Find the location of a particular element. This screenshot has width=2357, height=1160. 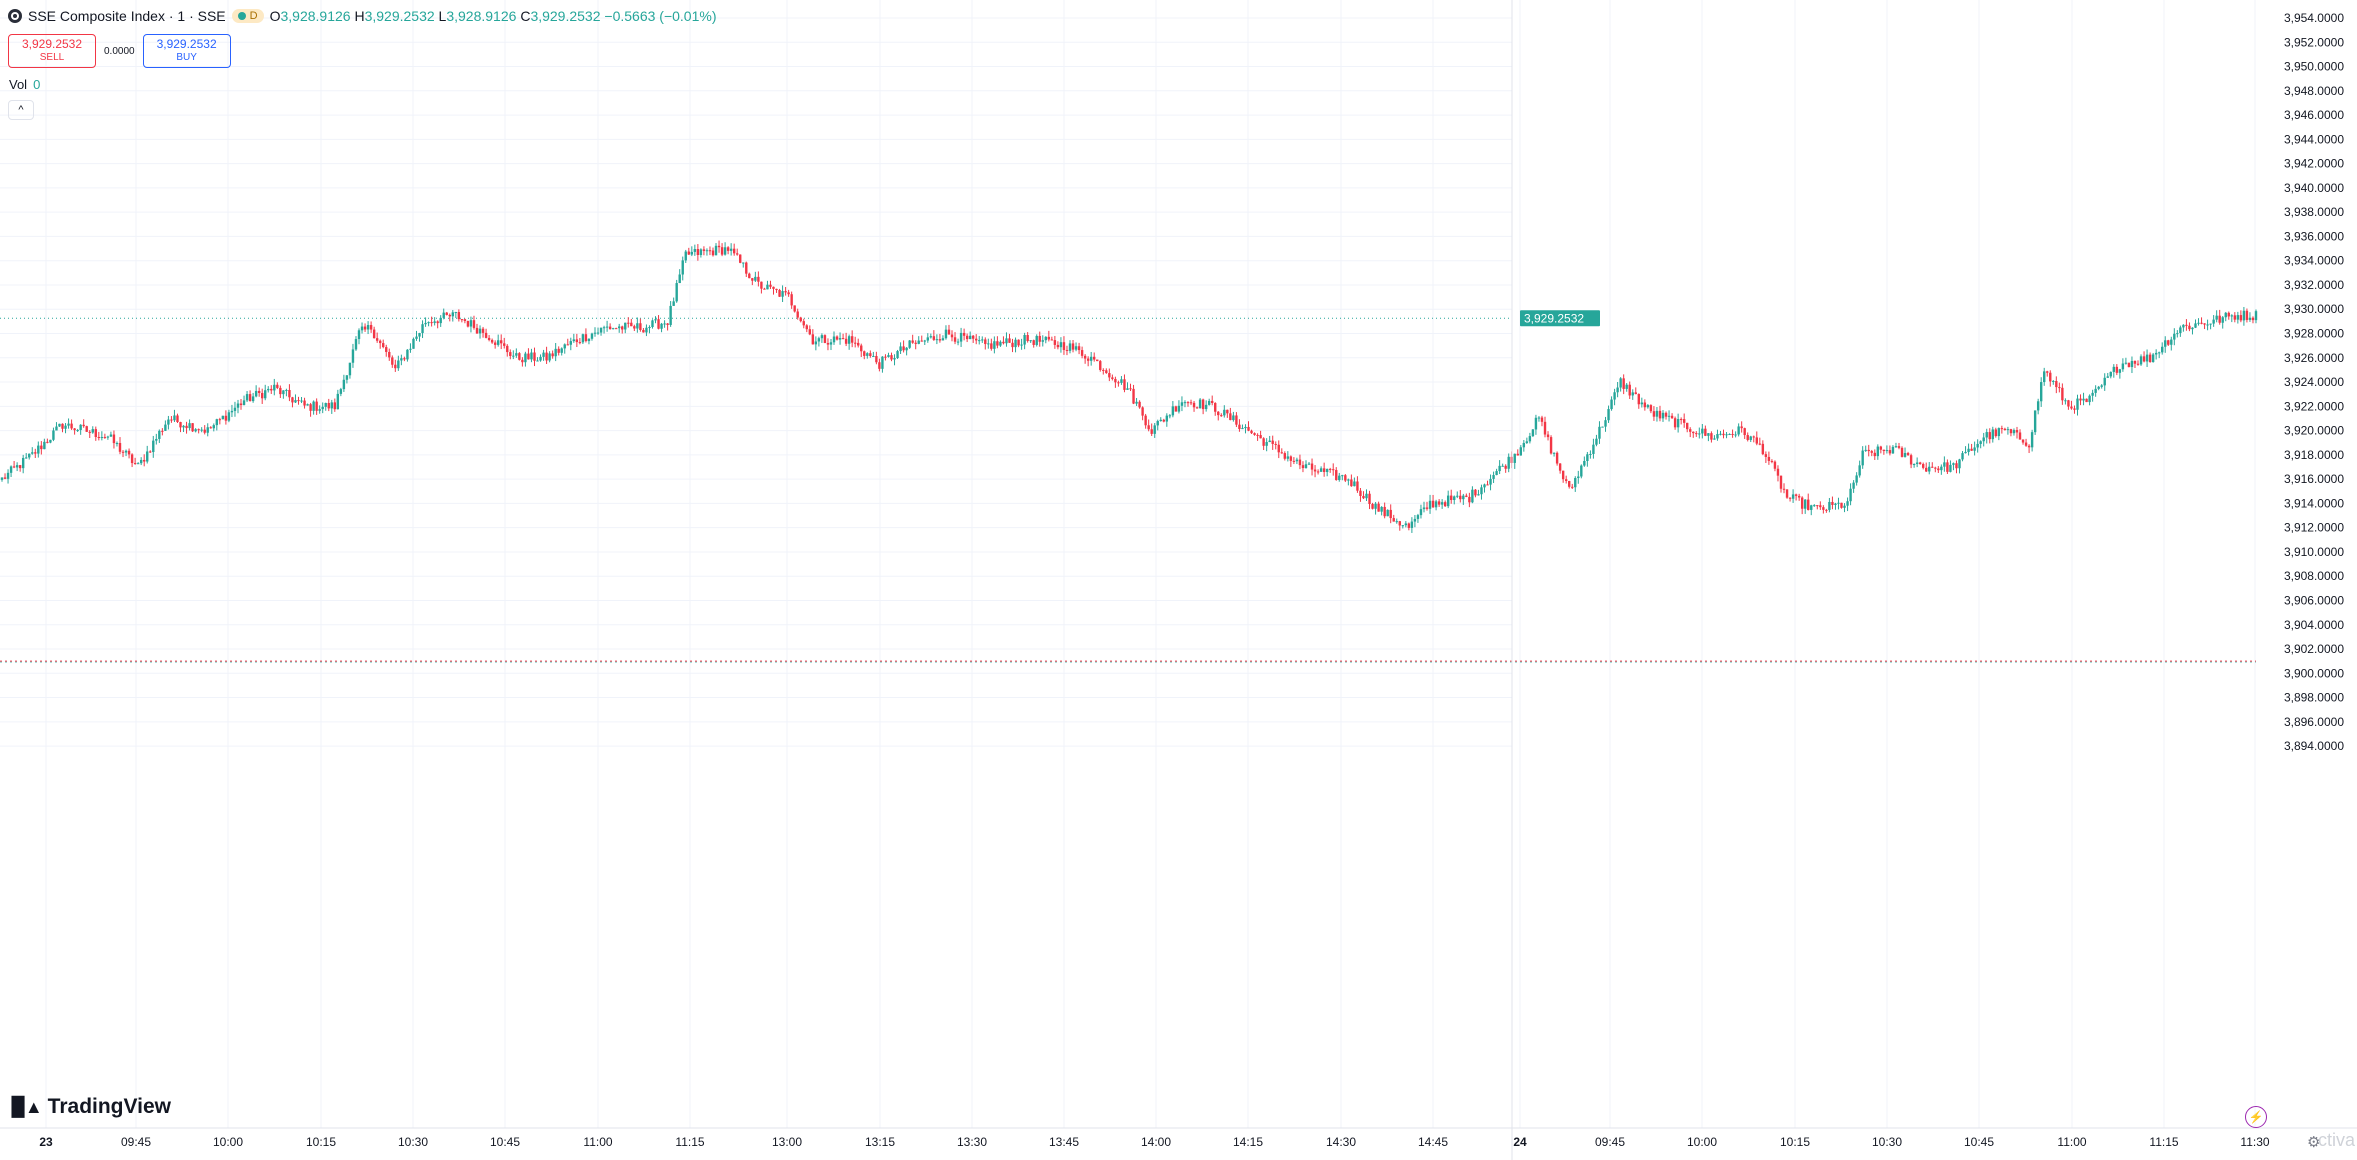

lightning-icon: ⚡ is located at coordinates (2256, 1117).